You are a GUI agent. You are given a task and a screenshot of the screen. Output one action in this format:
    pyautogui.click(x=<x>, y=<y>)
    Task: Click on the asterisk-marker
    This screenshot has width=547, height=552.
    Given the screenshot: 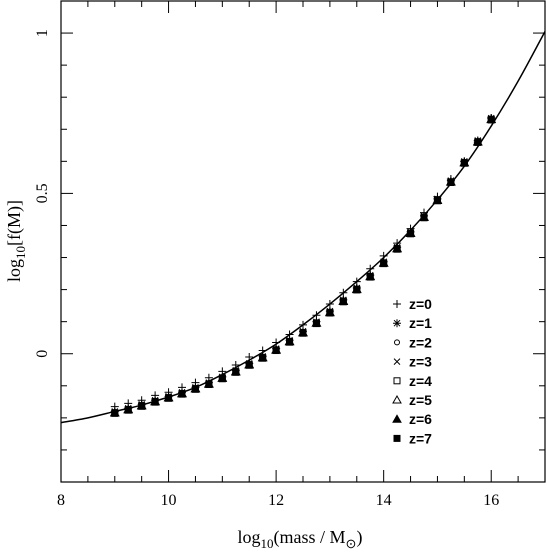 What is the action you would take?
    pyautogui.click(x=397, y=323)
    